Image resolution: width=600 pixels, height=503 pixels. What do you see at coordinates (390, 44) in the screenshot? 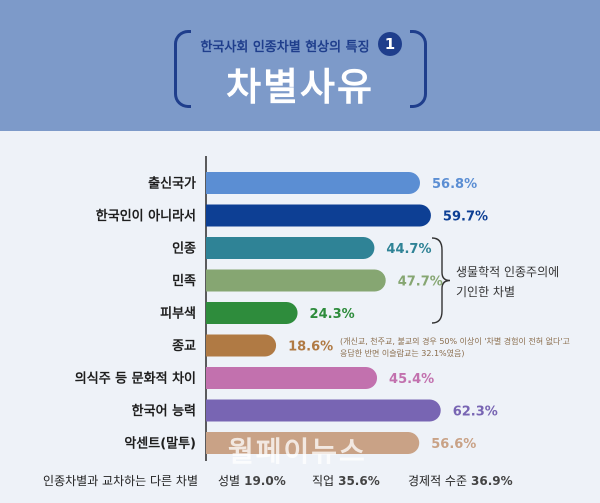
I see `header-number-badge: 1` at bounding box center [390, 44].